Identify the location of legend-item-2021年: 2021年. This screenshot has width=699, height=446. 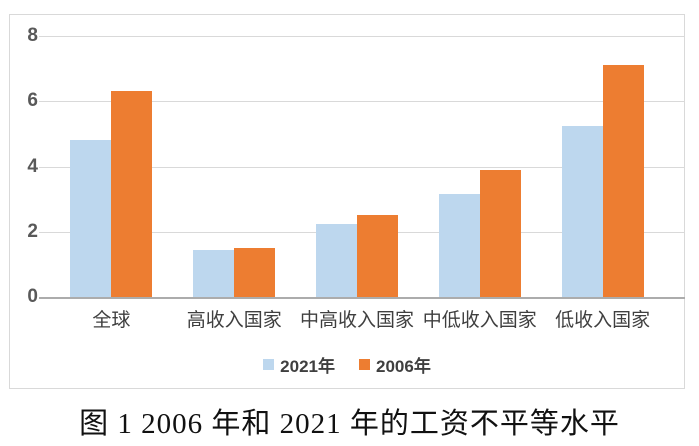
(299, 364).